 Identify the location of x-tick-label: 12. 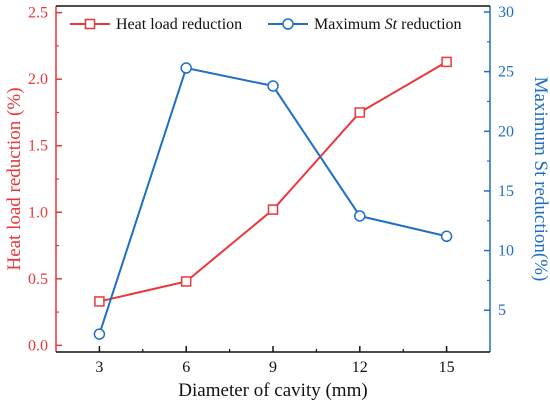
(360, 367).